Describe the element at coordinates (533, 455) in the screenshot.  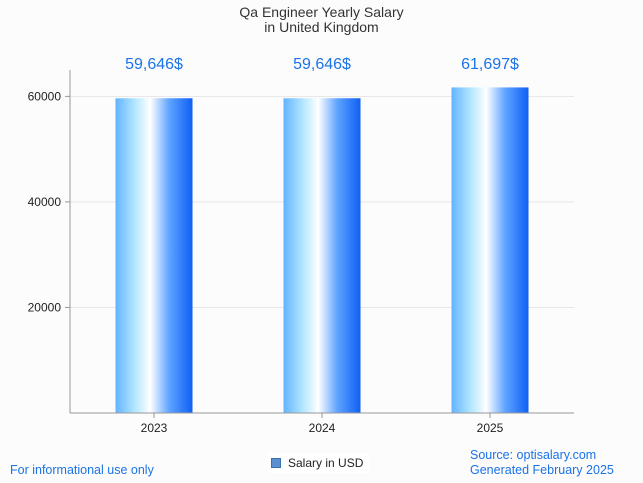
I see `source-text: Source: optisalary.com` at that location.